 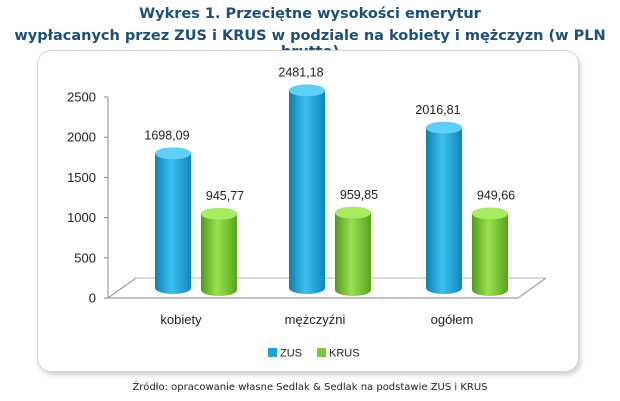 What do you see at coordinates (344, 354) in the screenshot?
I see `legend-label-krus: KRUS` at bounding box center [344, 354].